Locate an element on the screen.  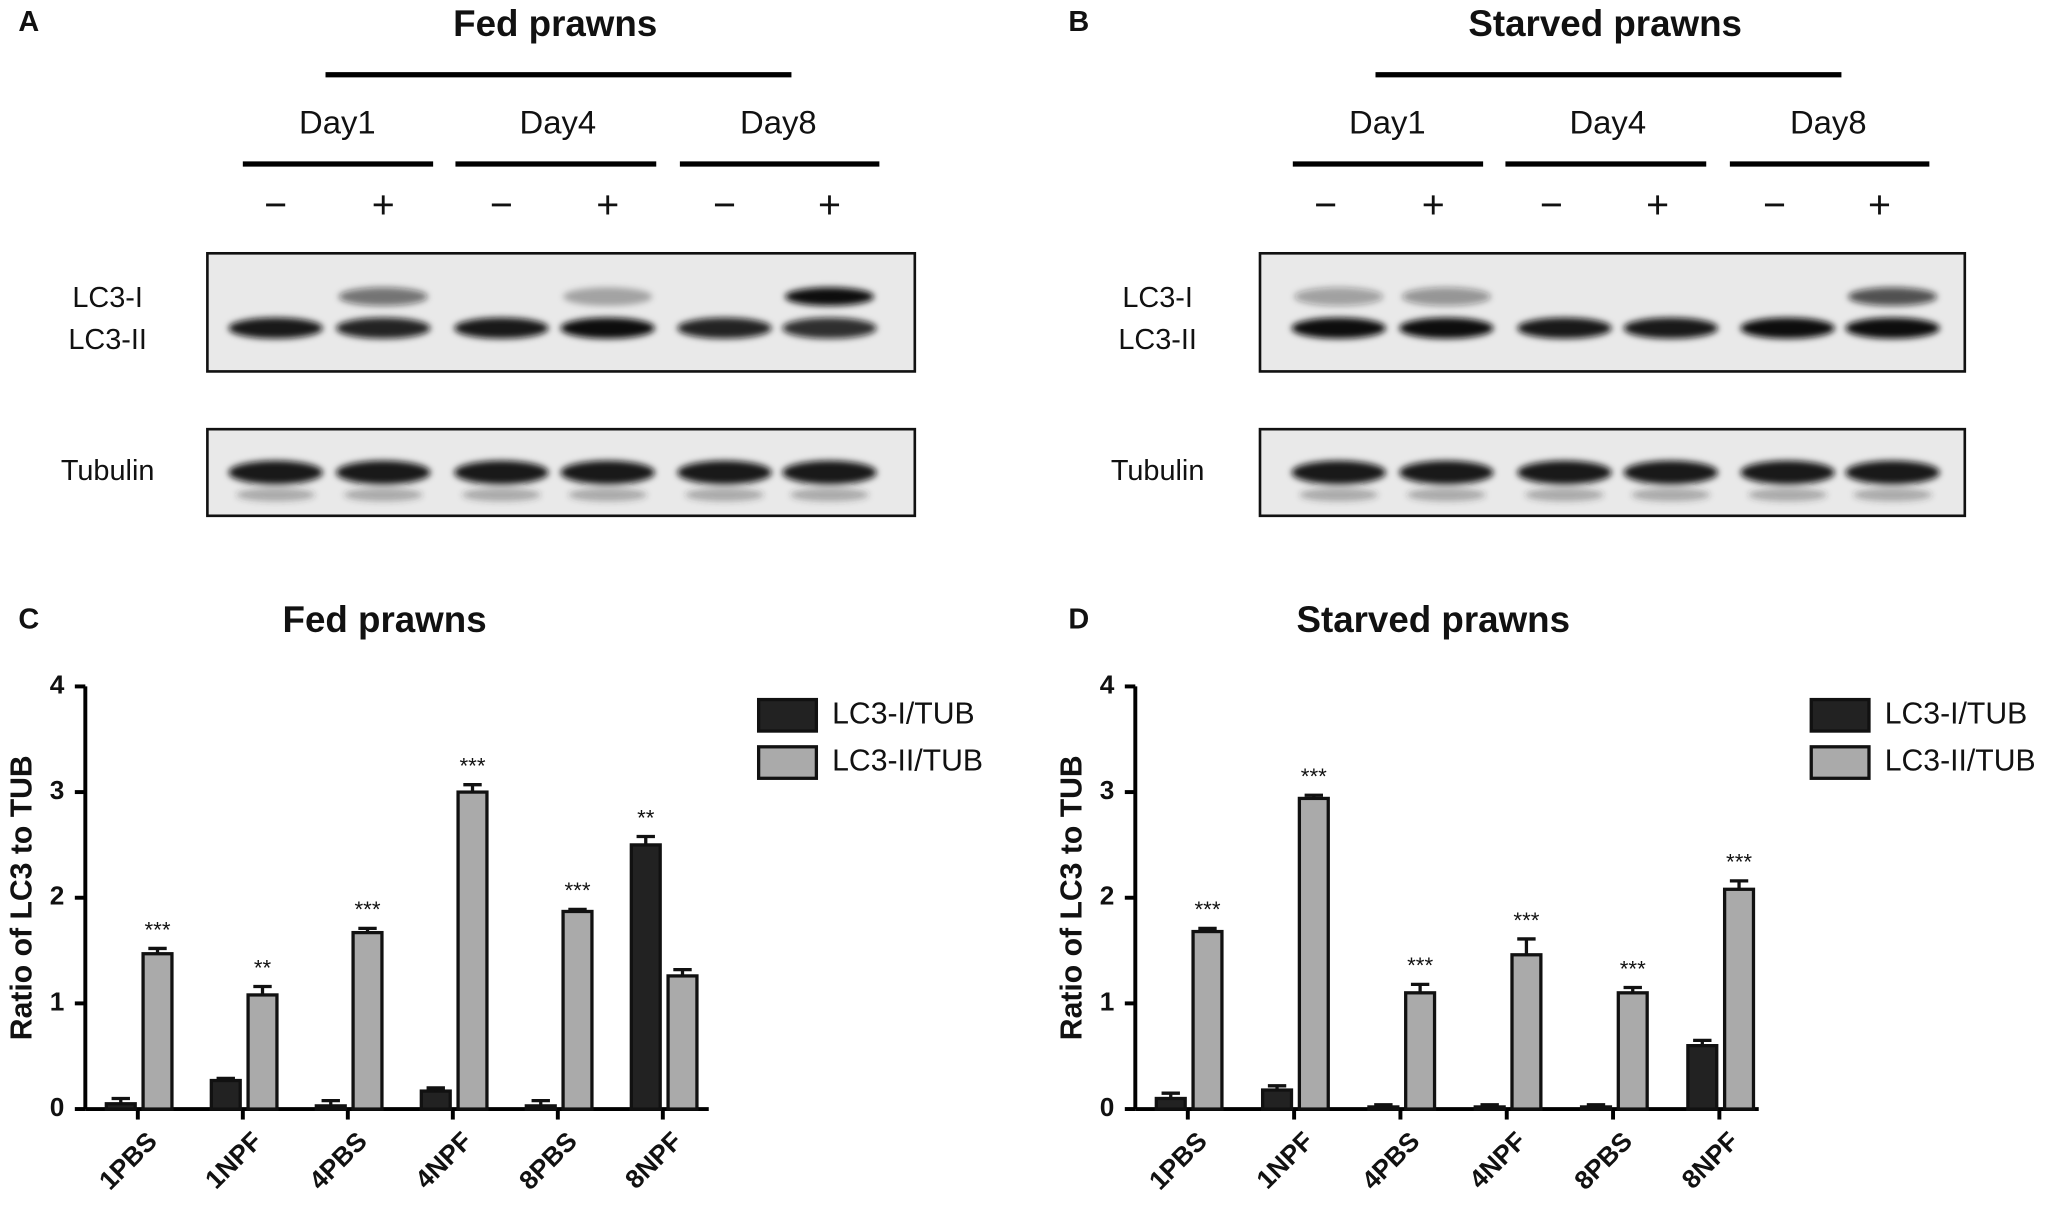
panel-letter: A is located at coordinates (28, 22).